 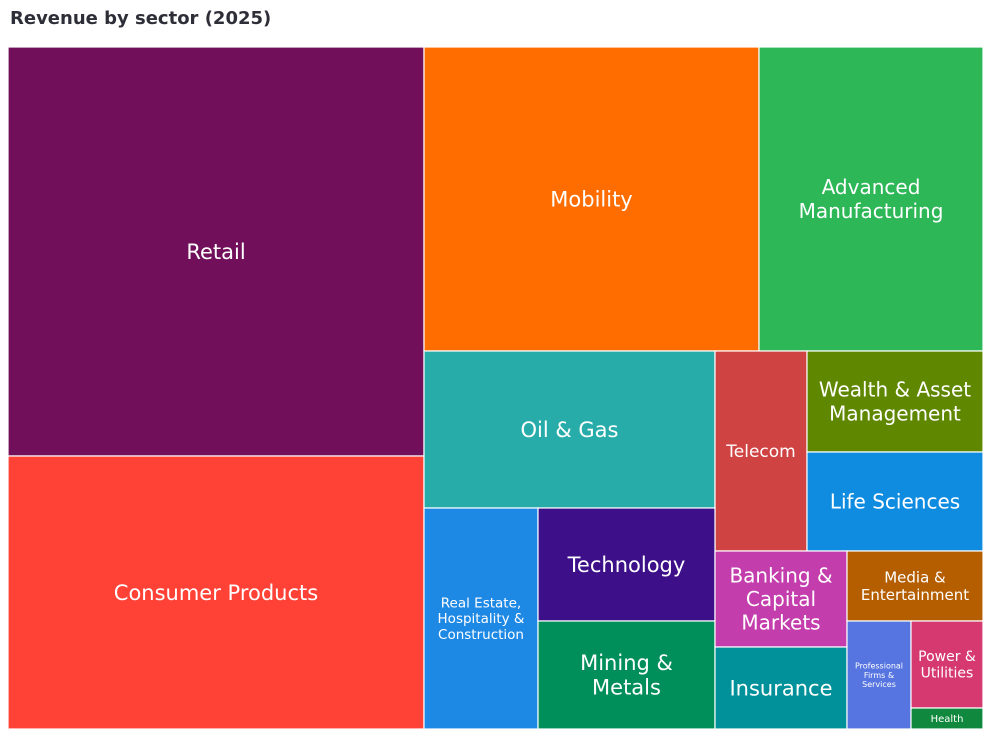 I want to click on tile-technology: Technology, so click(x=626, y=564).